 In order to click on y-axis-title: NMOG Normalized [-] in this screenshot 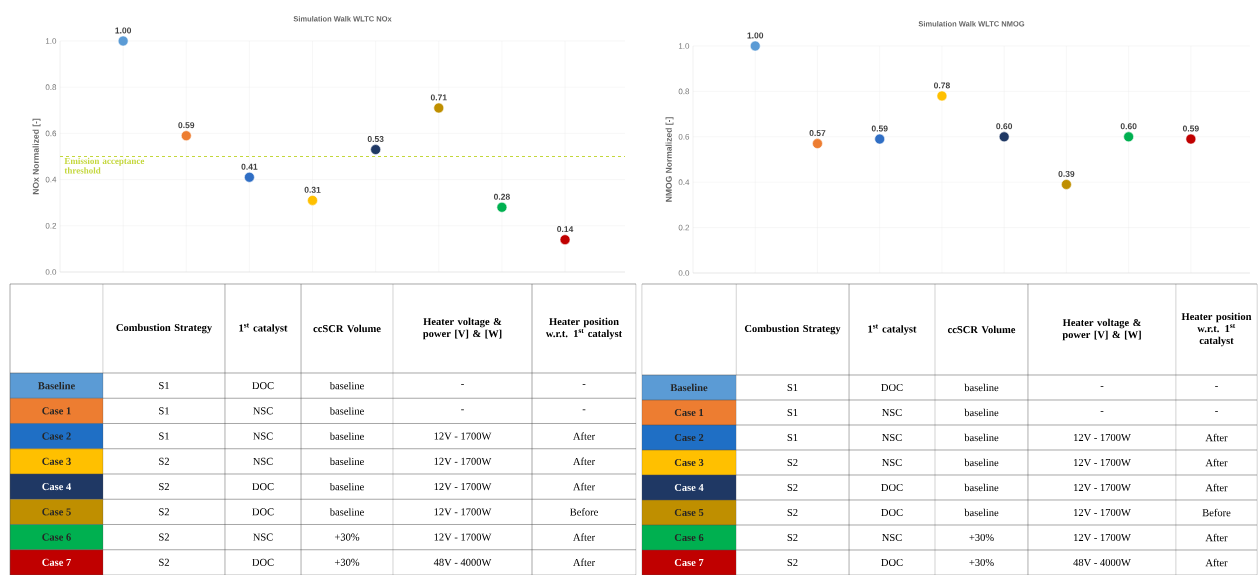, I will do `click(669, 159)`.